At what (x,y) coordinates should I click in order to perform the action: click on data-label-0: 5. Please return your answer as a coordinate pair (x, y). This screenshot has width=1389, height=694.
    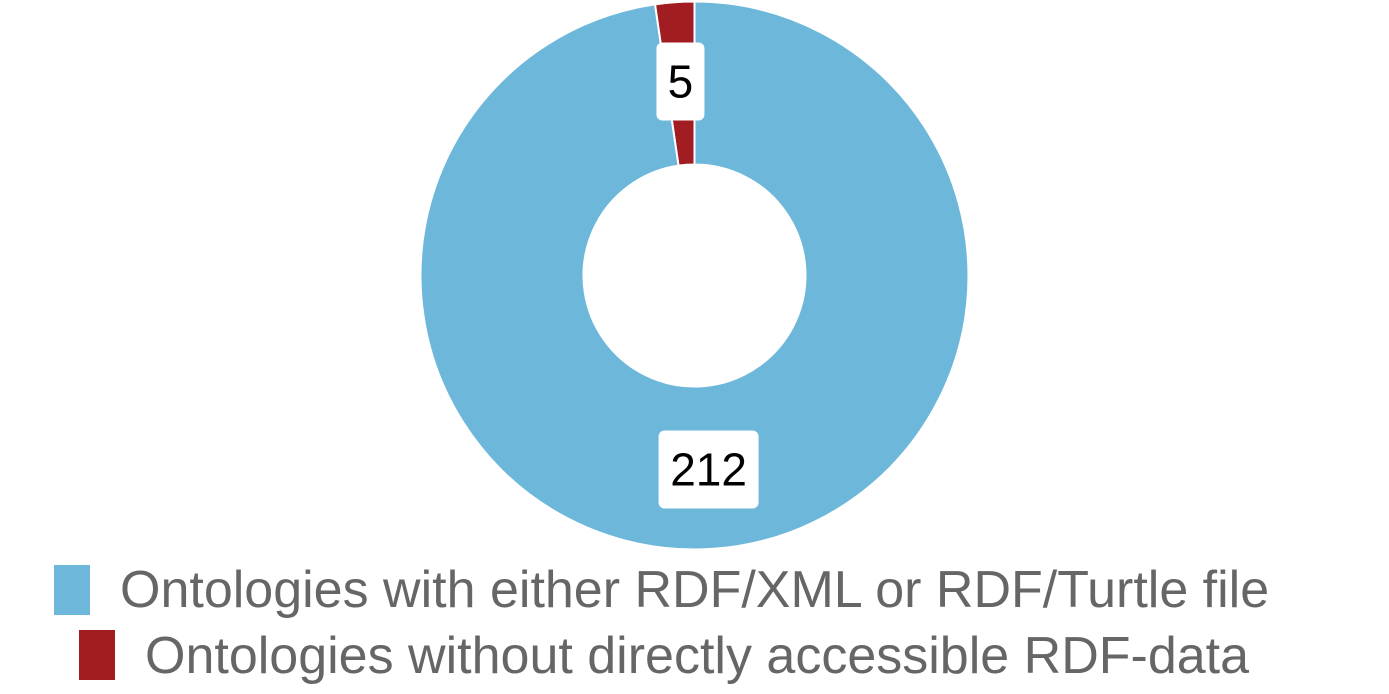
    Looking at the image, I should click on (680, 81).